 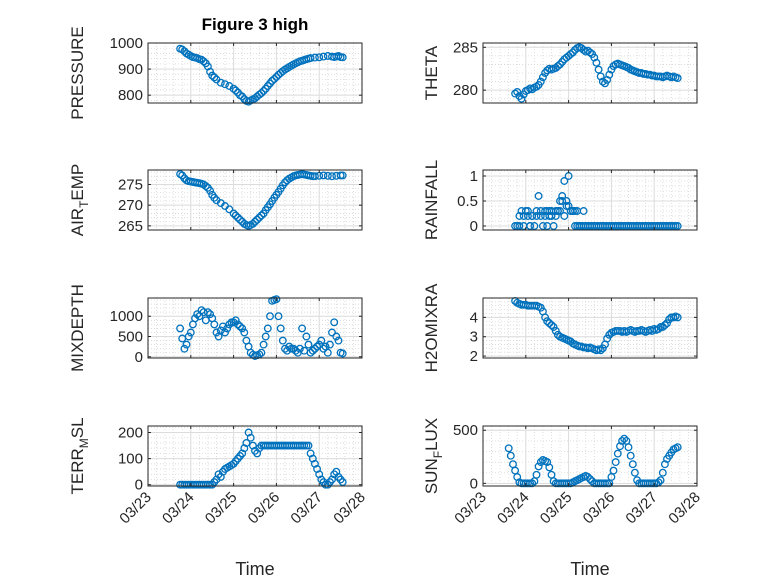 What do you see at coordinates (77, 222) in the screenshot?
I see `y-axis-label-text: AIR` at bounding box center [77, 222].